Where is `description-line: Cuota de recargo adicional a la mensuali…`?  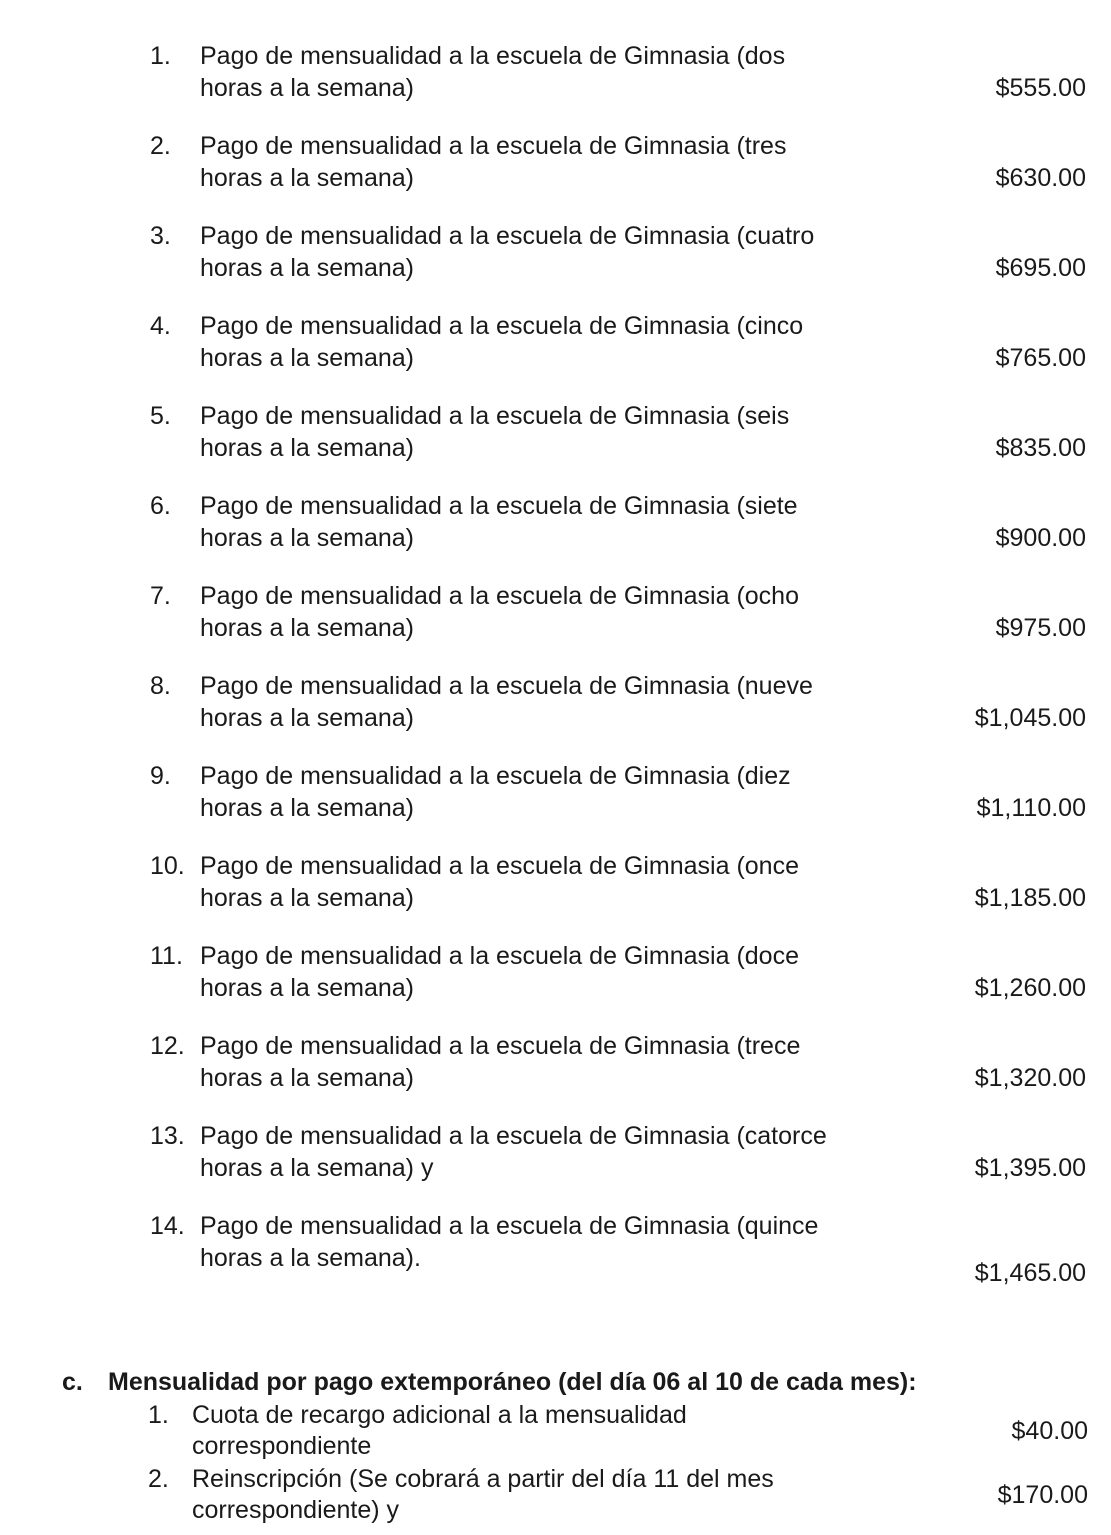
description-line: Cuota de recargo adicional a la mensuali… is located at coordinates (439, 1415).